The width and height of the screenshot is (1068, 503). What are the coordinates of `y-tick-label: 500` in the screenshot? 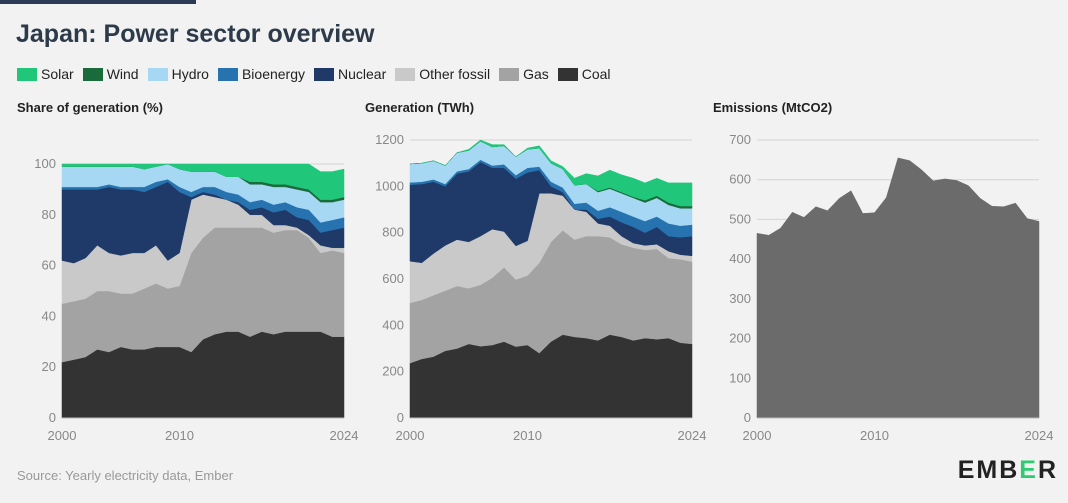 It's located at (740, 218).